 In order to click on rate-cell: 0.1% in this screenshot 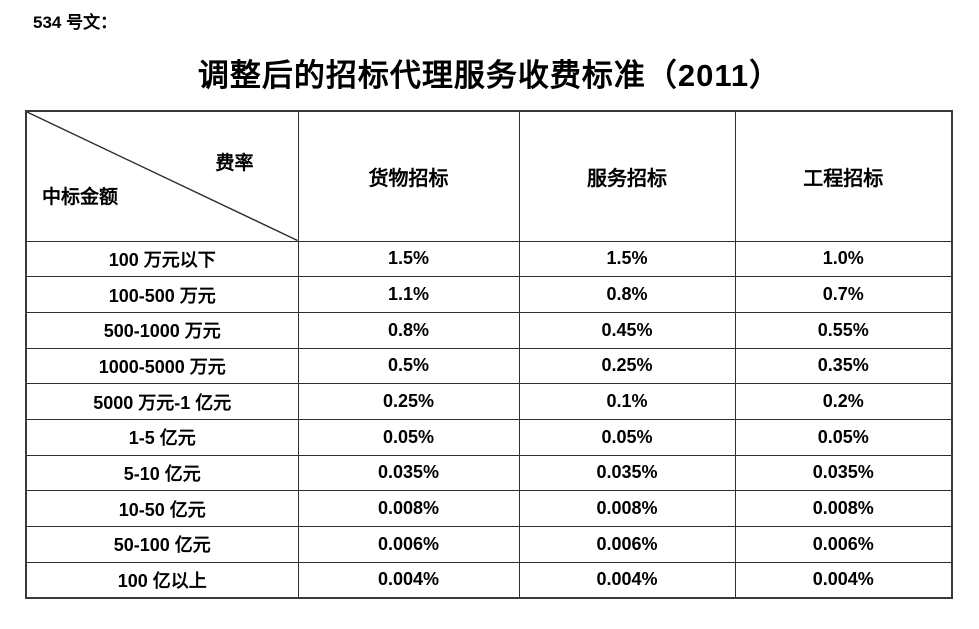, I will do `click(627, 401)`.